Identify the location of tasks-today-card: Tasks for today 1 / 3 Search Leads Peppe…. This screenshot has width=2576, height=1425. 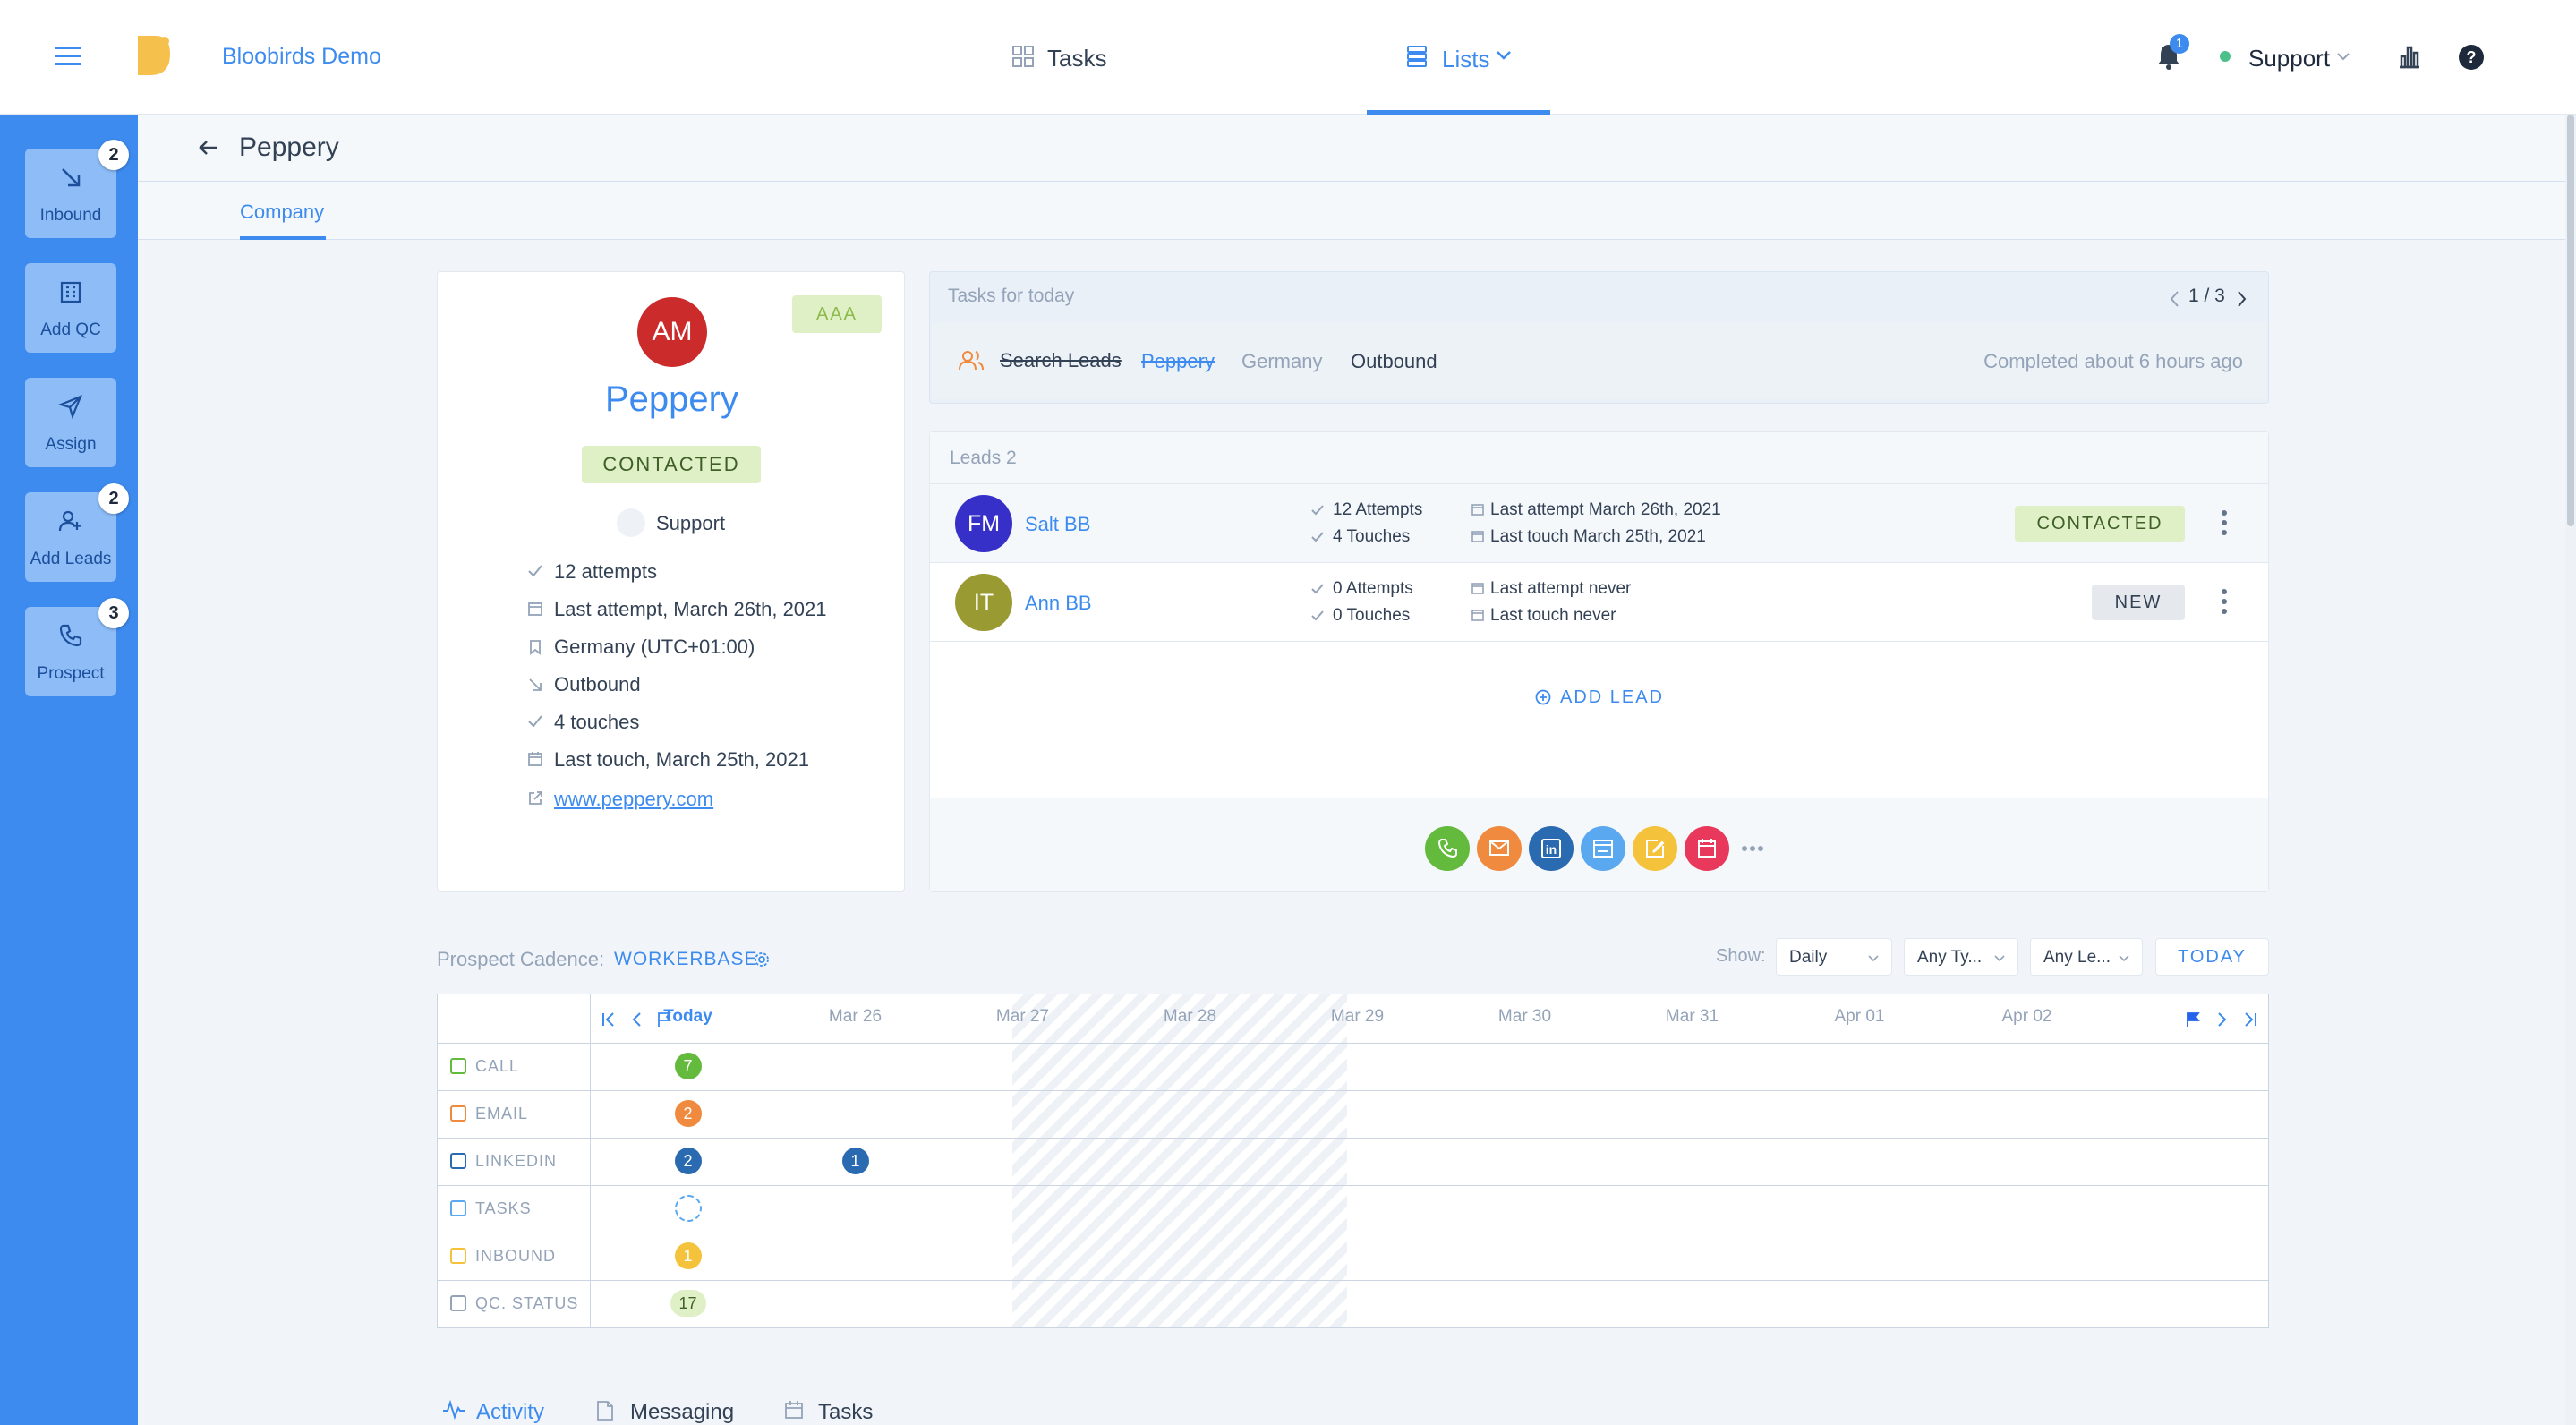
(1599, 337).